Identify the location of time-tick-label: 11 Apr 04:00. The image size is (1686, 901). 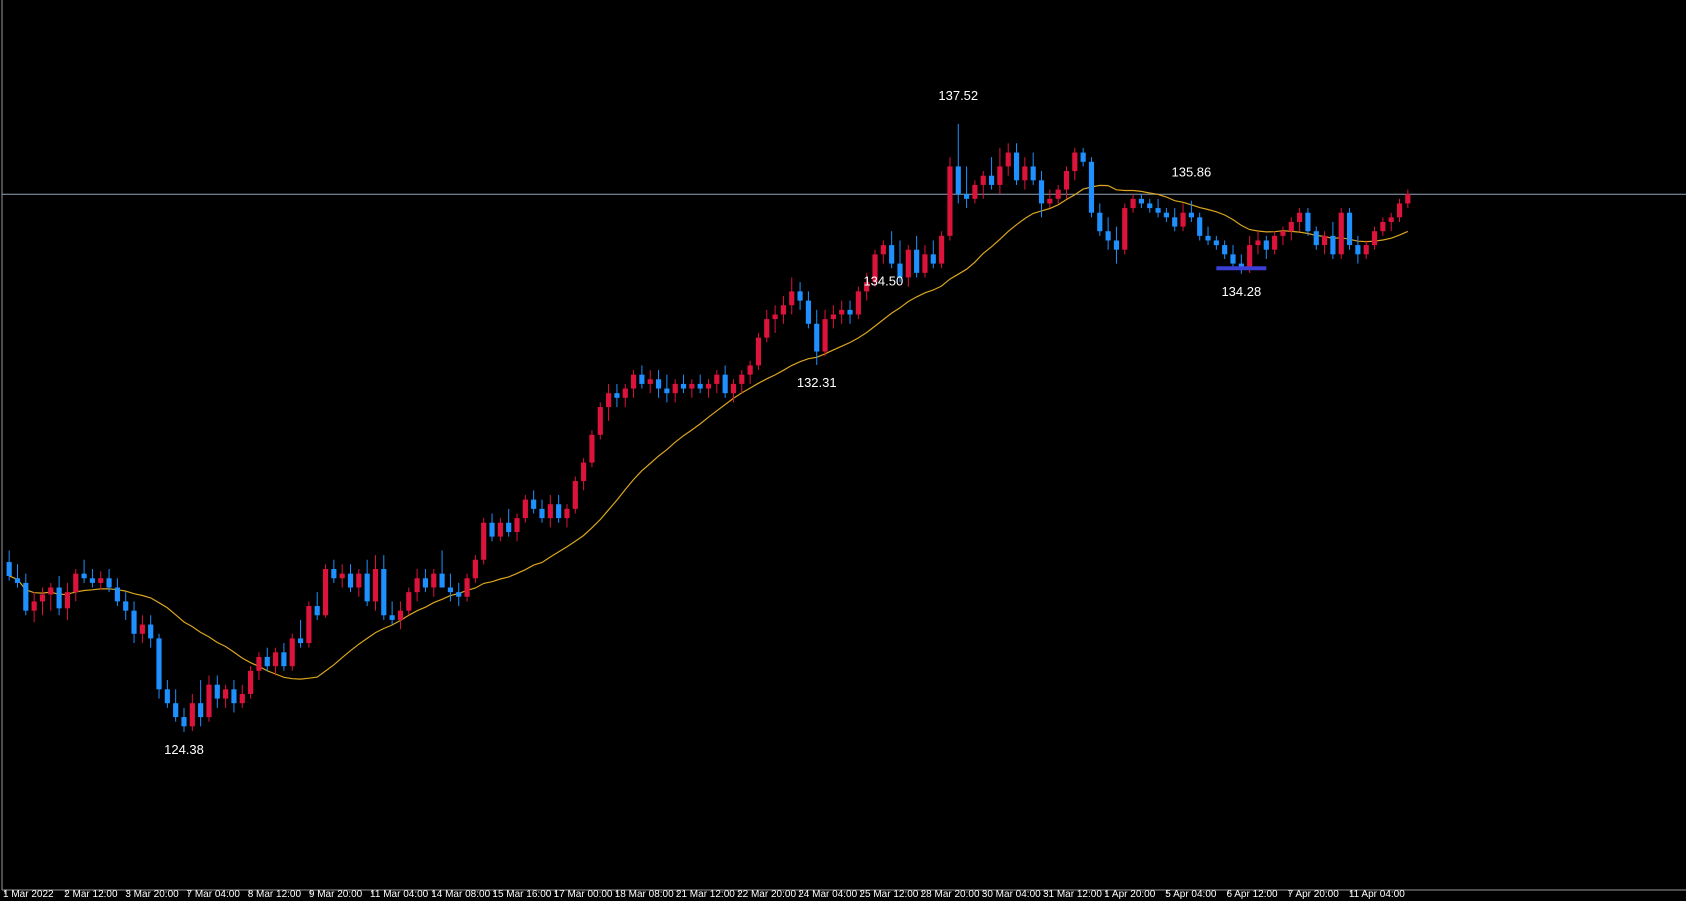
(1377, 894).